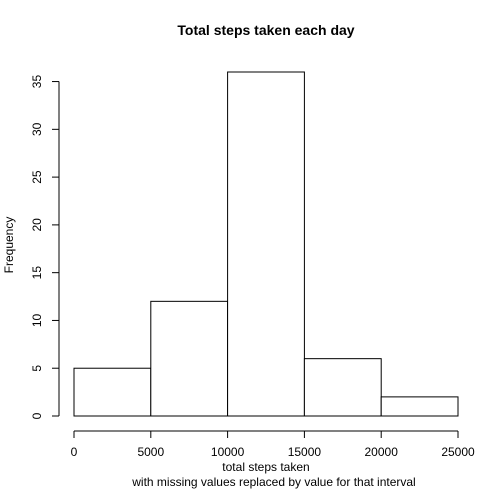  What do you see at coordinates (45, 247) in the screenshot?
I see `y-axis: 0 5 10 15 20 25 30 35` at bounding box center [45, 247].